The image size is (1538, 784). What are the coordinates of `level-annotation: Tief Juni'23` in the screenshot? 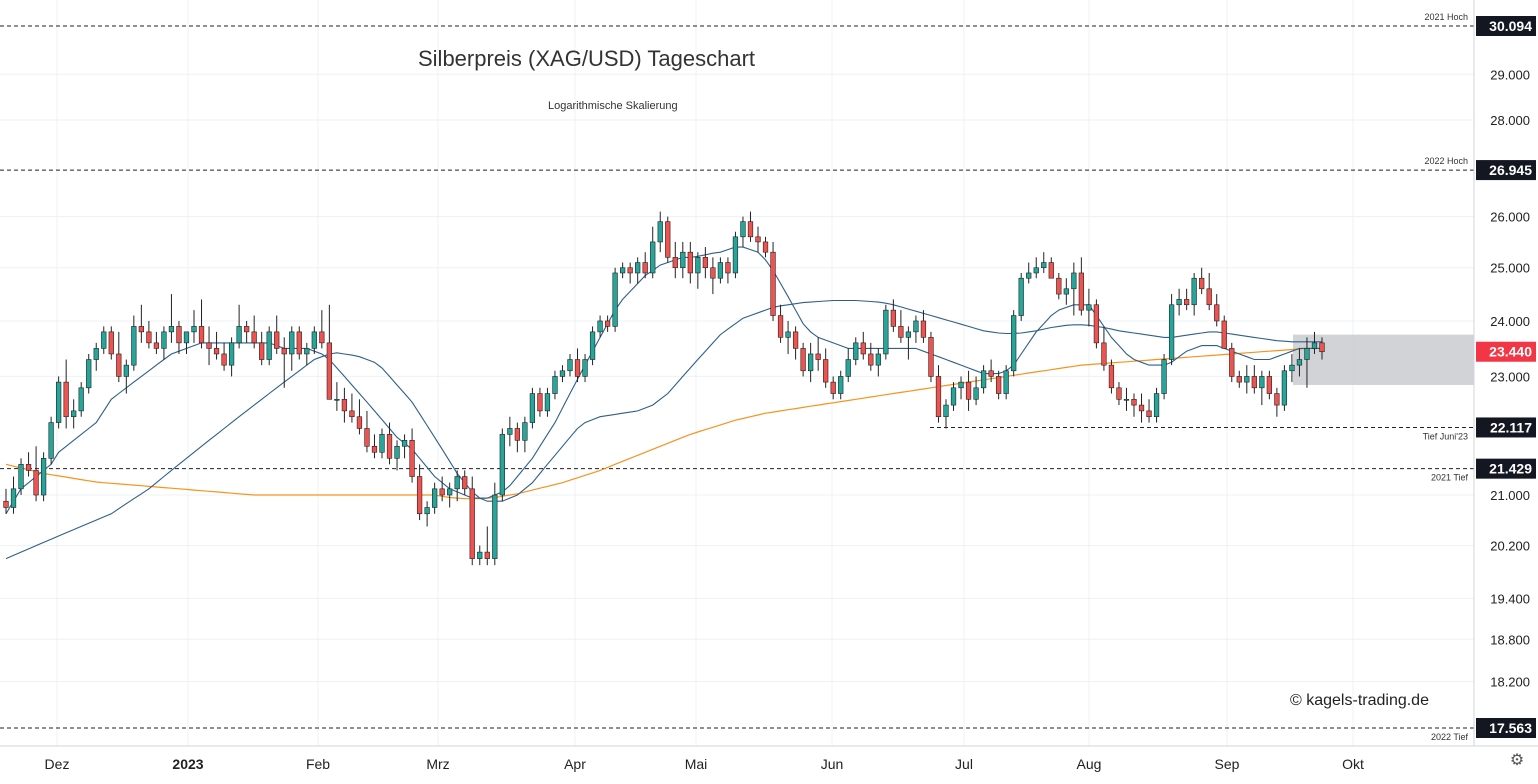 It's located at (1445, 436).